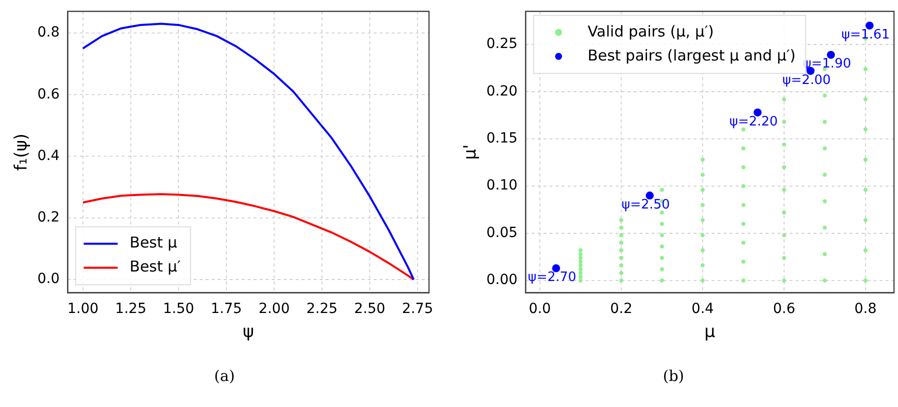 The height and width of the screenshot is (407, 898). What do you see at coordinates (248, 332) in the screenshot?
I see `x-axis-title: ψ` at bounding box center [248, 332].